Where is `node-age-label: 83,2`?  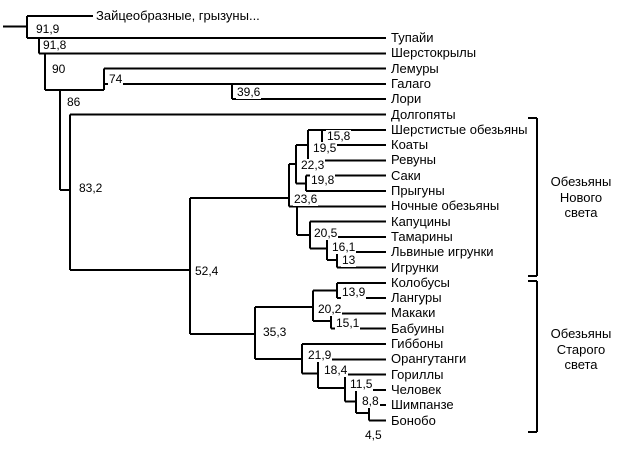
node-age-label: 83,2 is located at coordinates (91, 188).